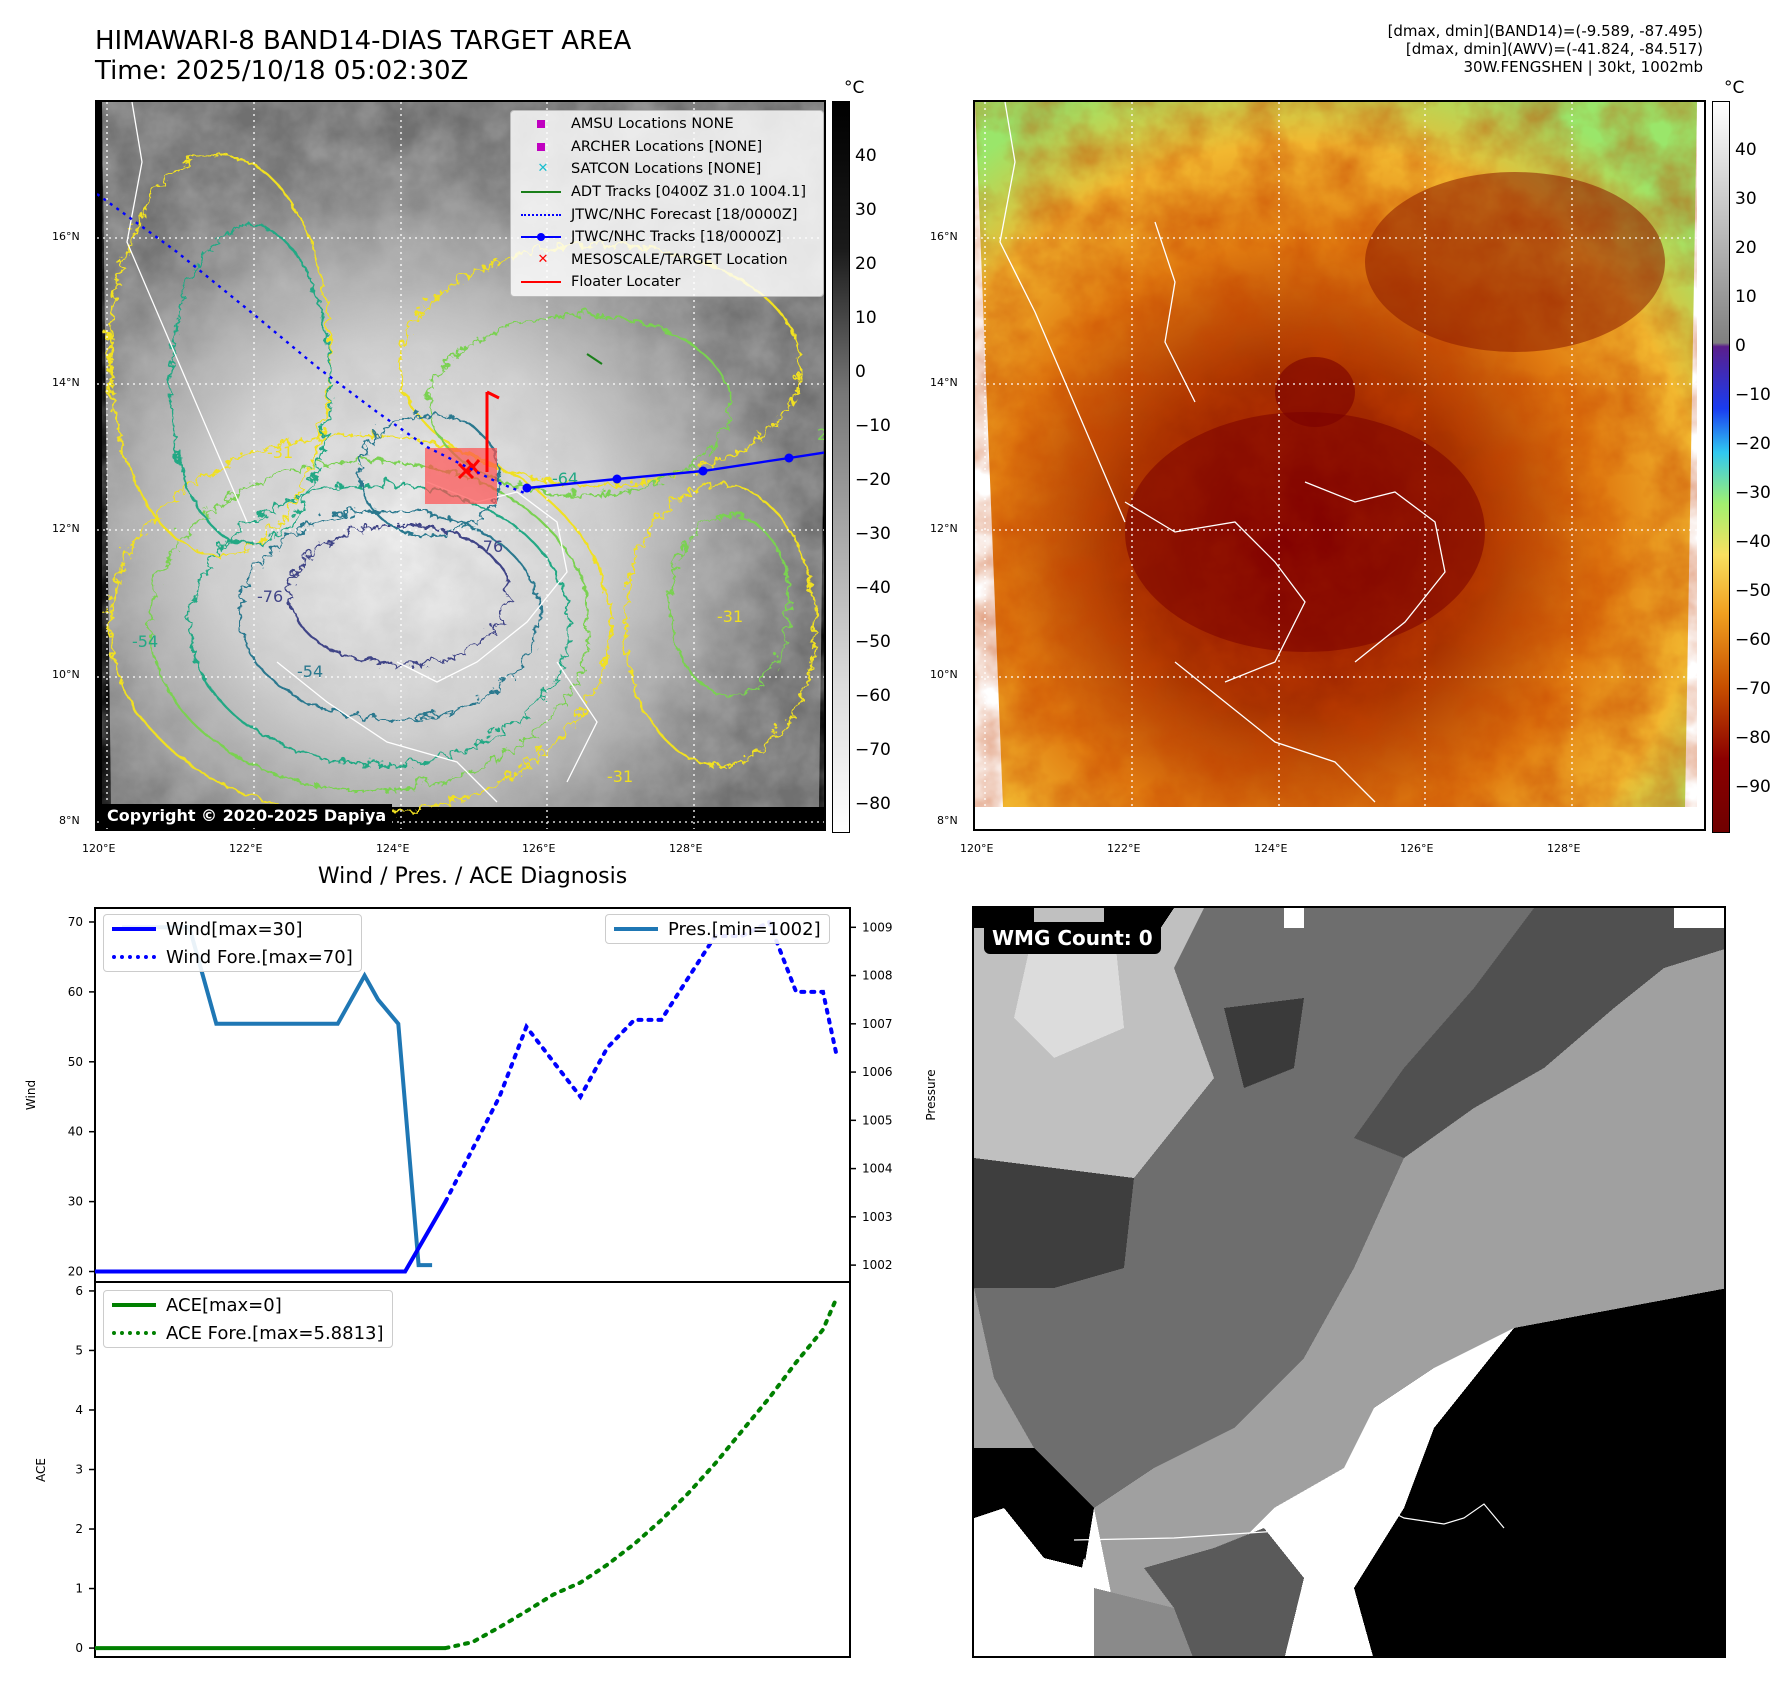  Describe the element at coordinates (472, 876) in the screenshot. I see `diagnosis-title: Wind / Pres. / ACE Diagnosis` at that location.